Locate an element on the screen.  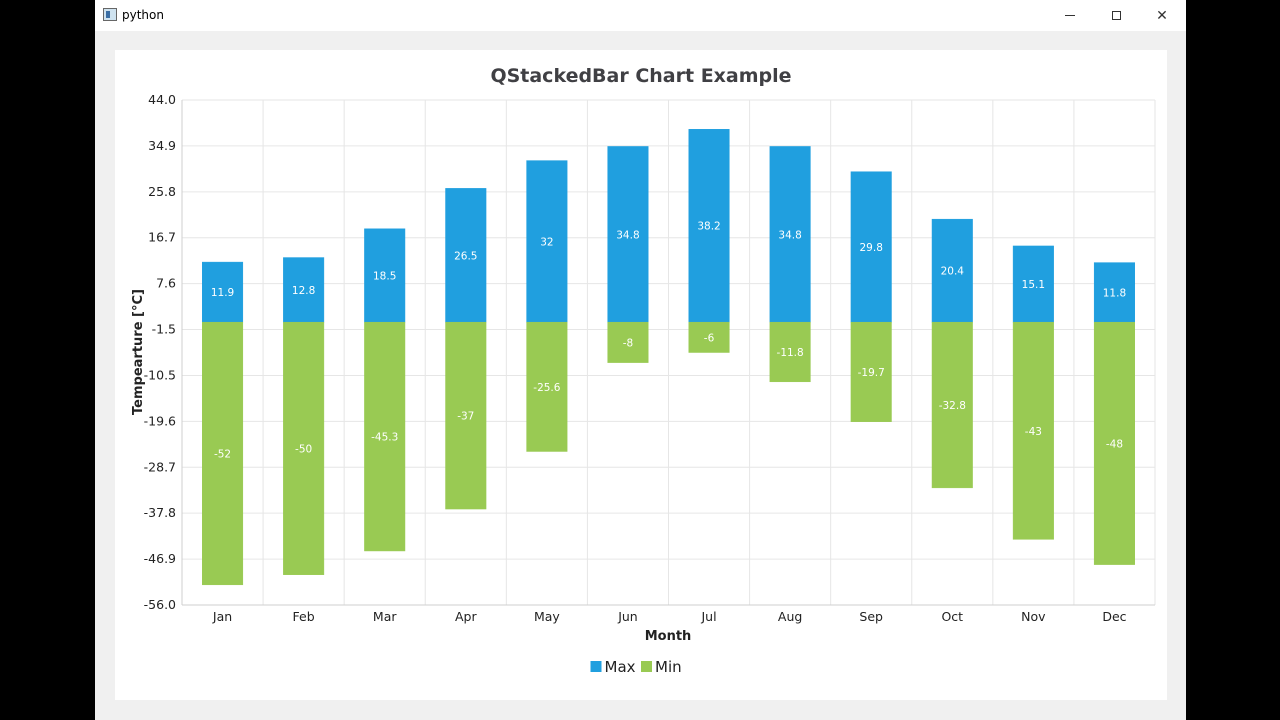
data-label: 12.8 is located at coordinates (303, 291).